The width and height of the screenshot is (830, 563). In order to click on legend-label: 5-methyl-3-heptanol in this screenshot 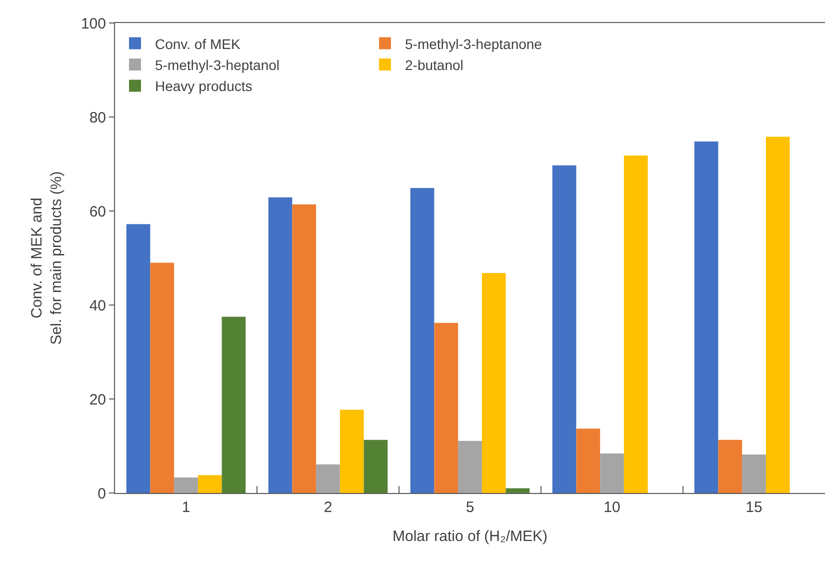, I will do `click(217, 64)`.